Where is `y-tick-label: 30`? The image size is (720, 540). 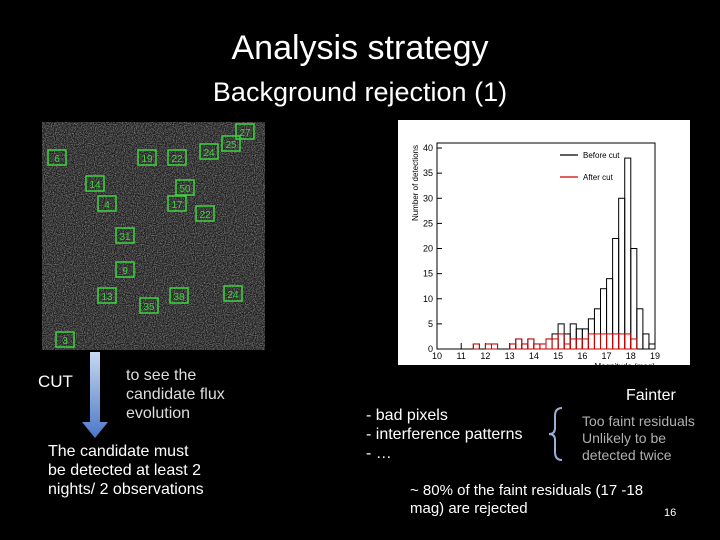 y-tick-label: 30 is located at coordinates (428, 198).